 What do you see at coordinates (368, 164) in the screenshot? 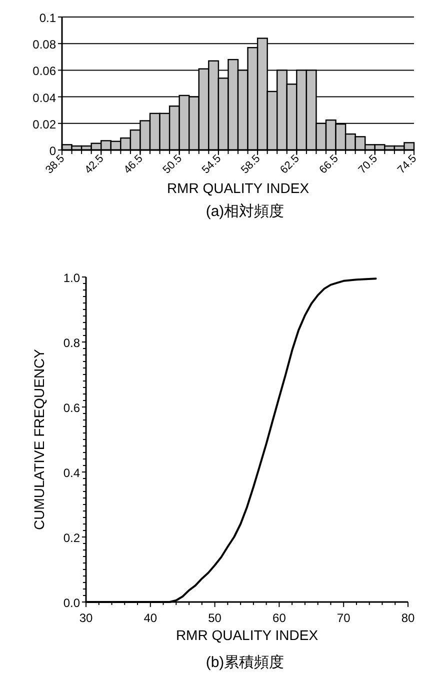
I see `x-tick-label: 70.5` at bounding box center [368, 164].